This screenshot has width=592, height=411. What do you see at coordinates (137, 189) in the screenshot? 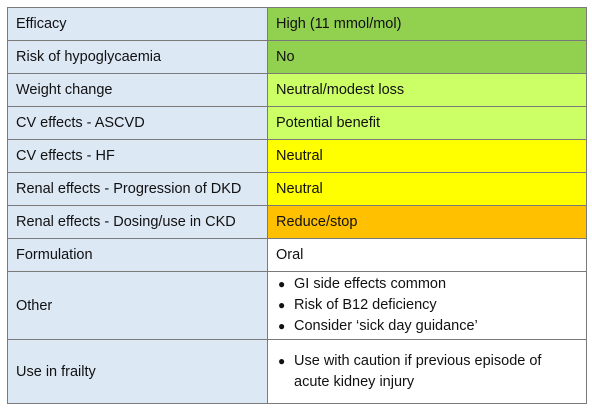
I see `row-label: Renal effects - Progression of DKD` at bounding box center [137, 189].